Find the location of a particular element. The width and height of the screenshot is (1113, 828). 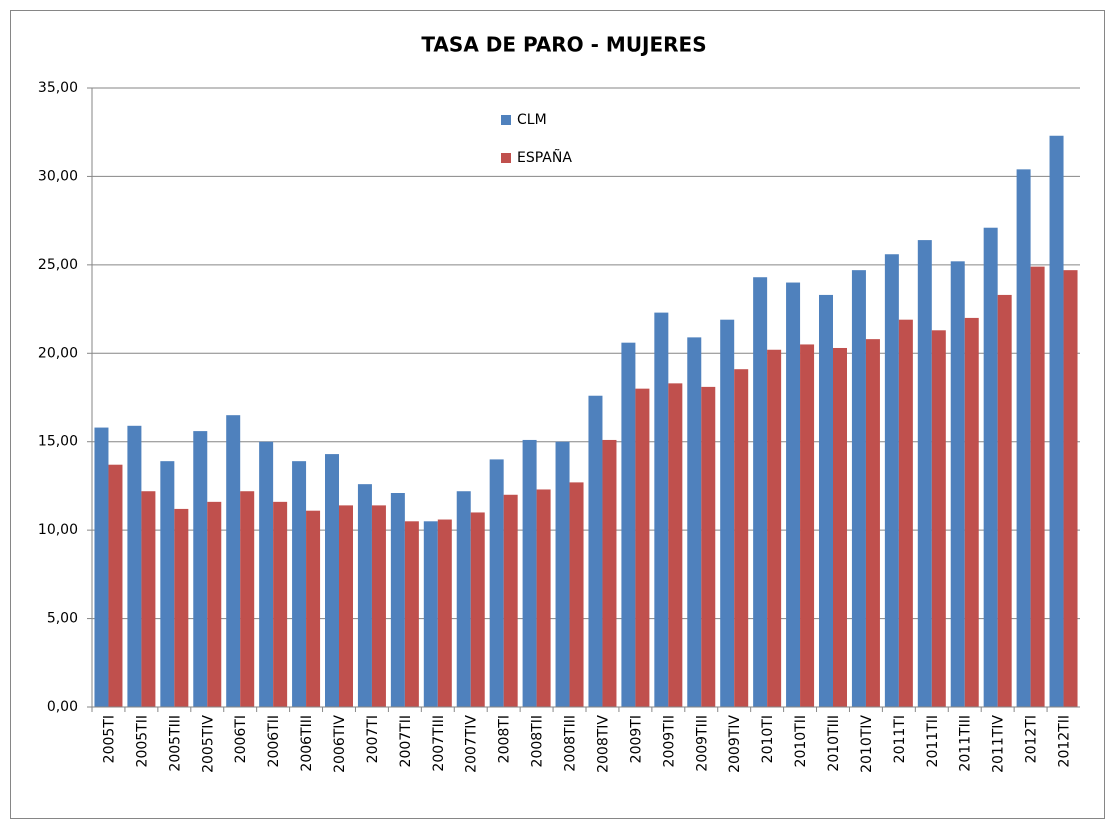

x-tick-label: 2010TII is located at coordinates (801, 741).